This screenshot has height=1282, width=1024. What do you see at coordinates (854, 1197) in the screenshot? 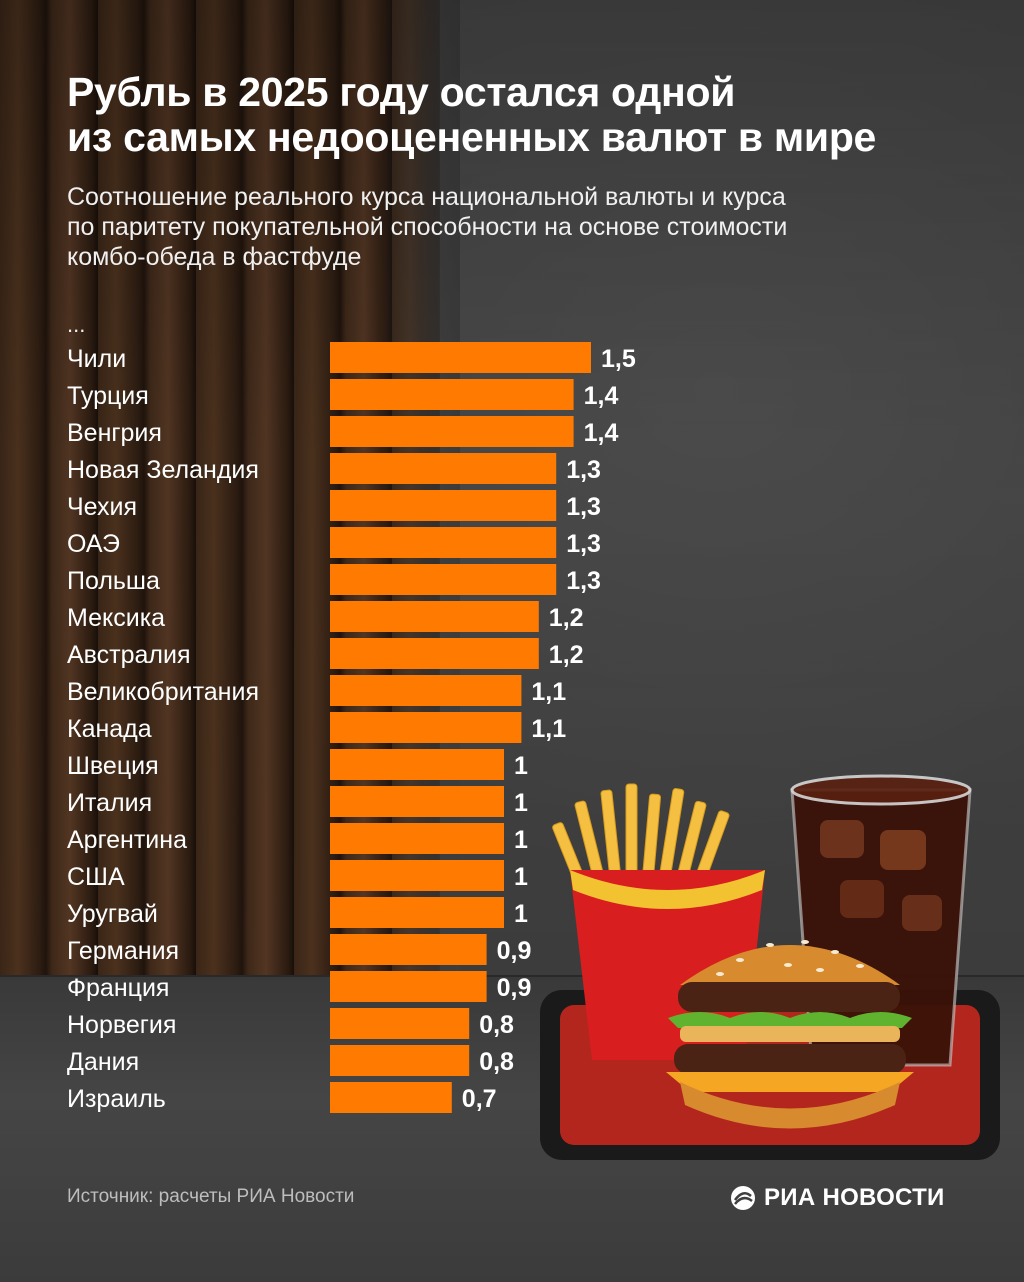
I see `logo-text: РИА НОВОСТИ` at bounding box center [854, 1197].